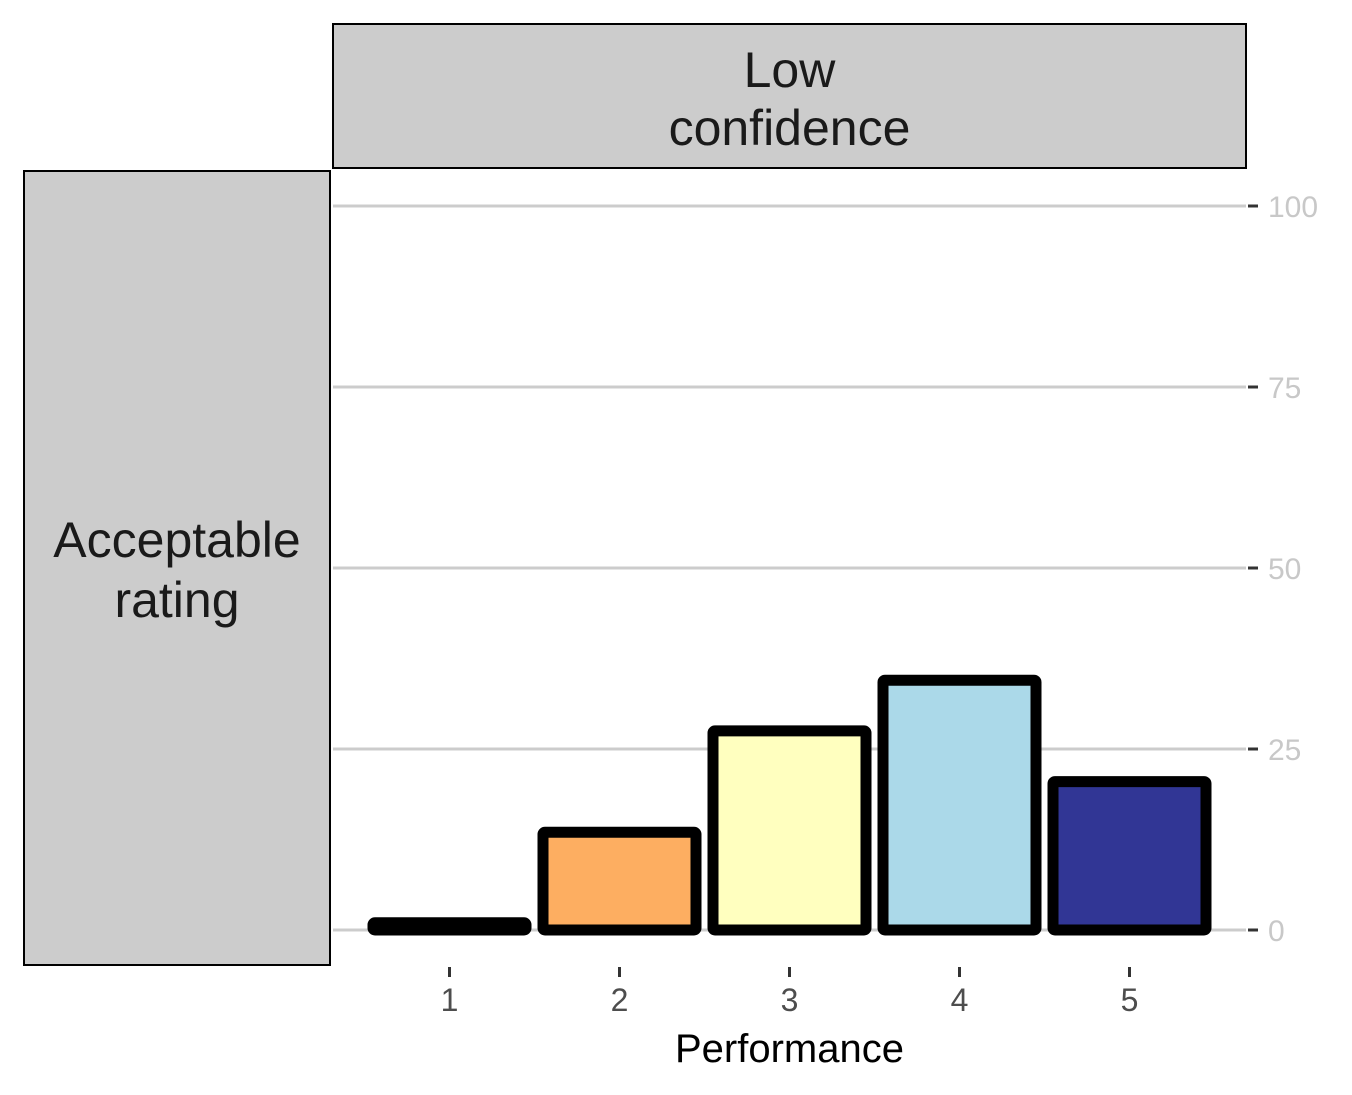  Describe the element at coordinates (960, 1000) in the screenshot. I see `x-tick-label-4: 4` at that location.